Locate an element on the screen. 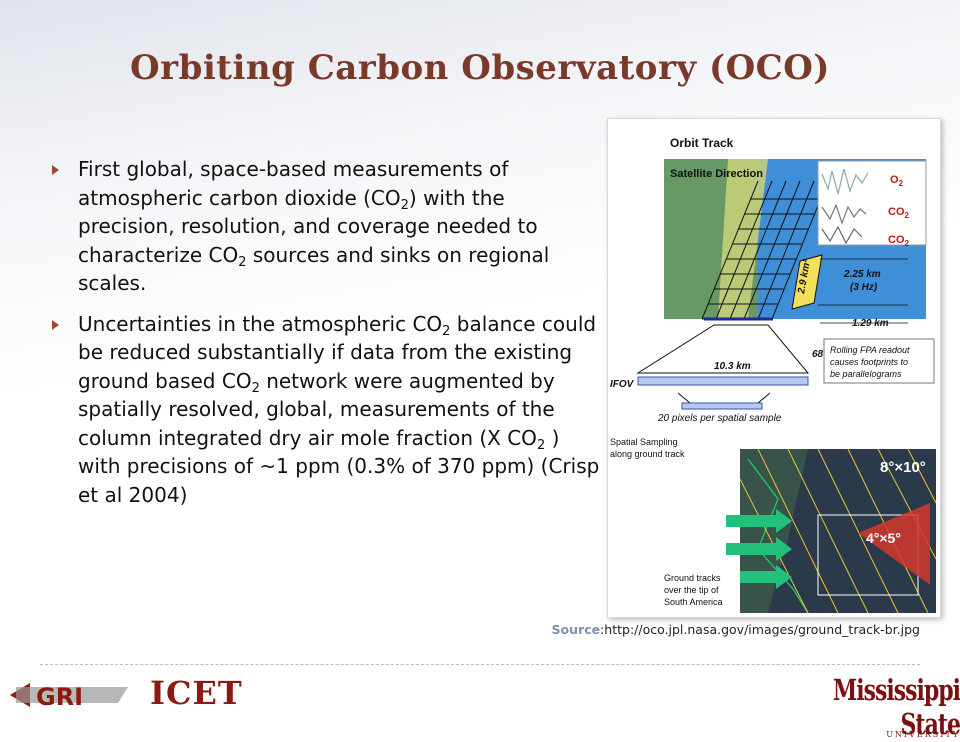 The width and height of the screenshot is (960, 742). dim-225-label: 2.25 km is located at coordinates (862, 274).